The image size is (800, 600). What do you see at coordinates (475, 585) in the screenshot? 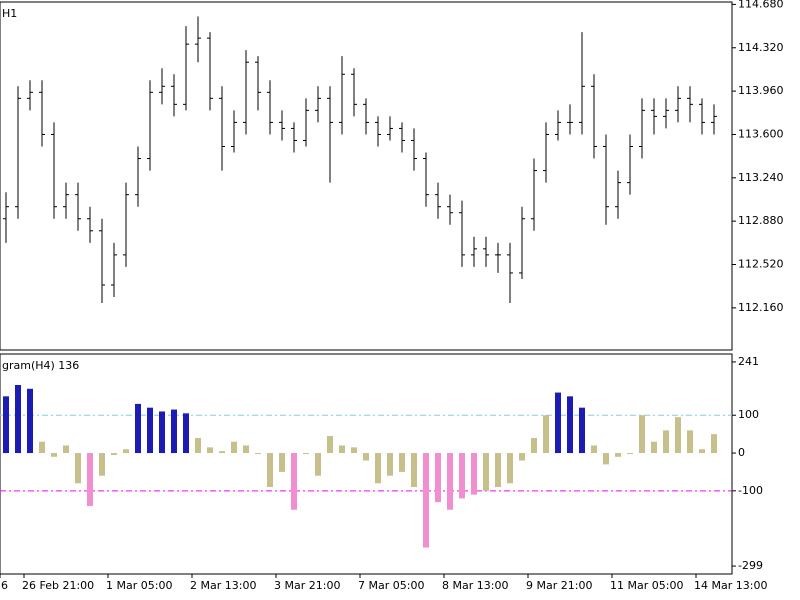
I see `x-tick-label: 8 Mar 13:00` at bounding box center [475, 585].